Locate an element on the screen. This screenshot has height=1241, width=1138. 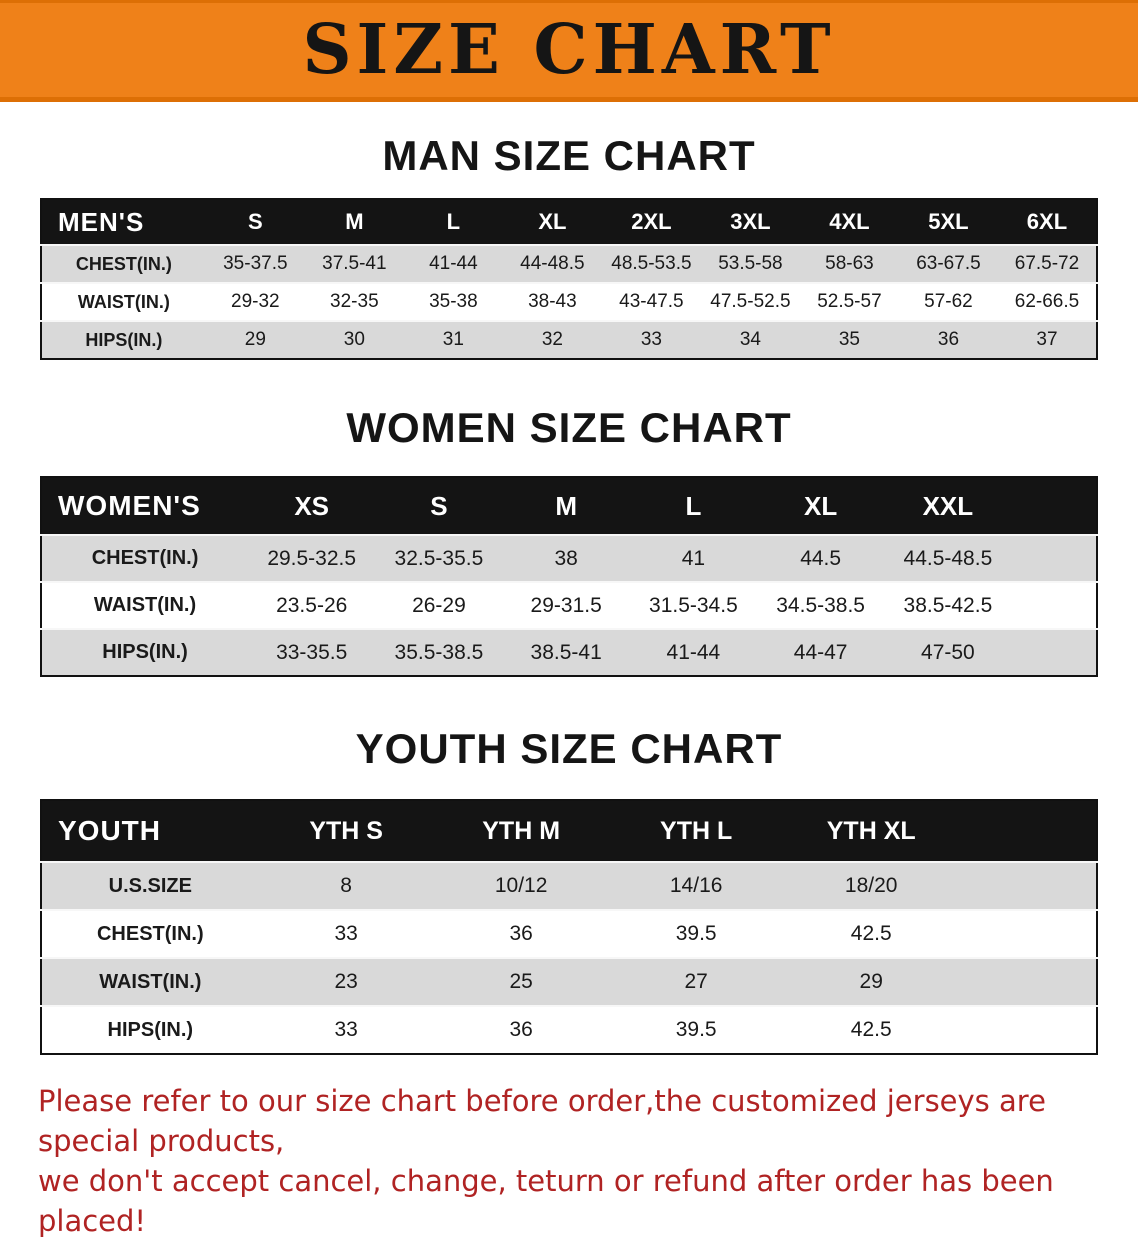
men-header-row: MEN'S S M L XL 2XL 3XL 4XL 5XL 6XL is located at coordinates (569, 222).